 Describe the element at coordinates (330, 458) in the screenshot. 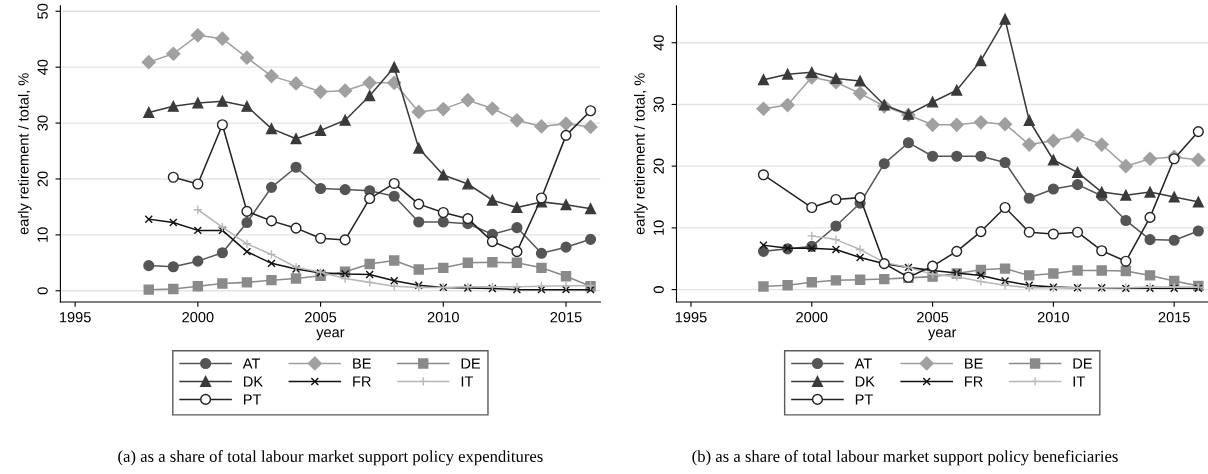

I see `text: (a) as a share of total labour market support policy expenditures` at that location.